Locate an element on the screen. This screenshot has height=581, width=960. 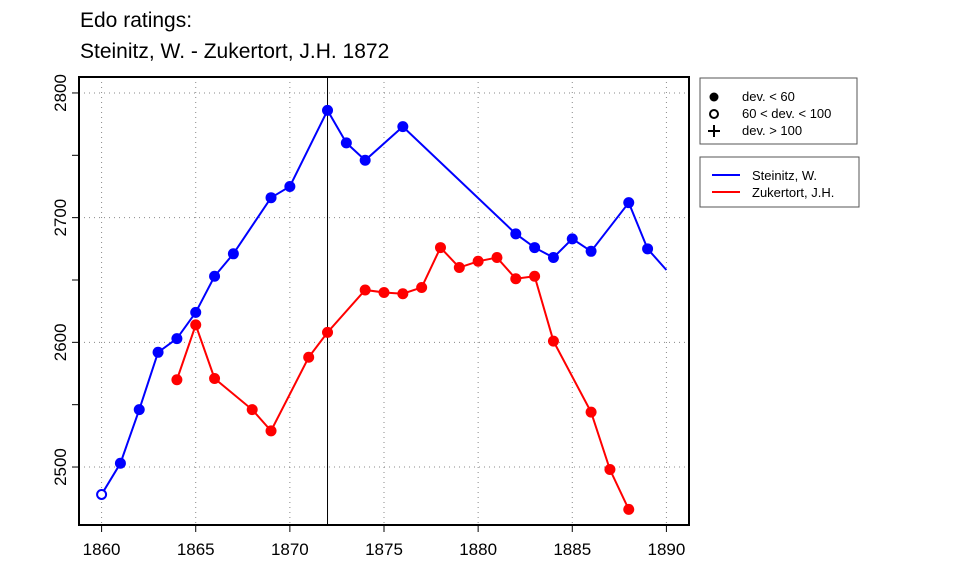
symbol-legend: dev. < 60 60 < dev. < 100 dev. > 100 is located at coordinates (778, 111).